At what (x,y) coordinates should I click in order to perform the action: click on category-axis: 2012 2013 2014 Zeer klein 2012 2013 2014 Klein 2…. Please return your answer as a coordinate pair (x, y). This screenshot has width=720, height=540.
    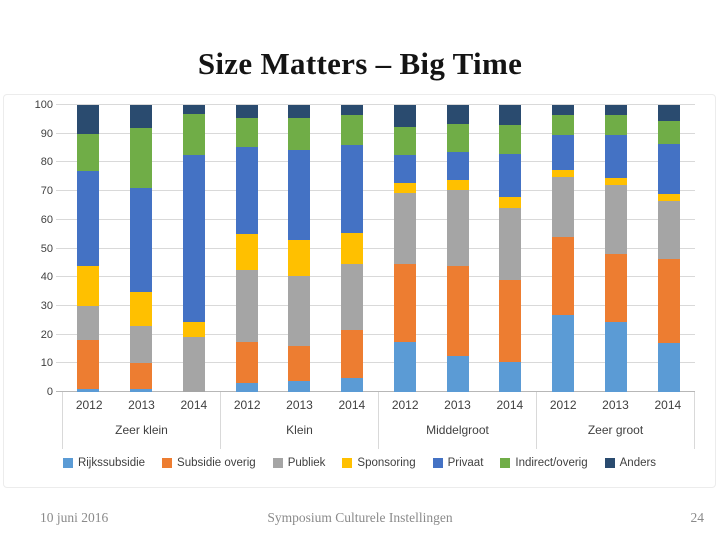
    Looking at the image, I should click on (378, 420).